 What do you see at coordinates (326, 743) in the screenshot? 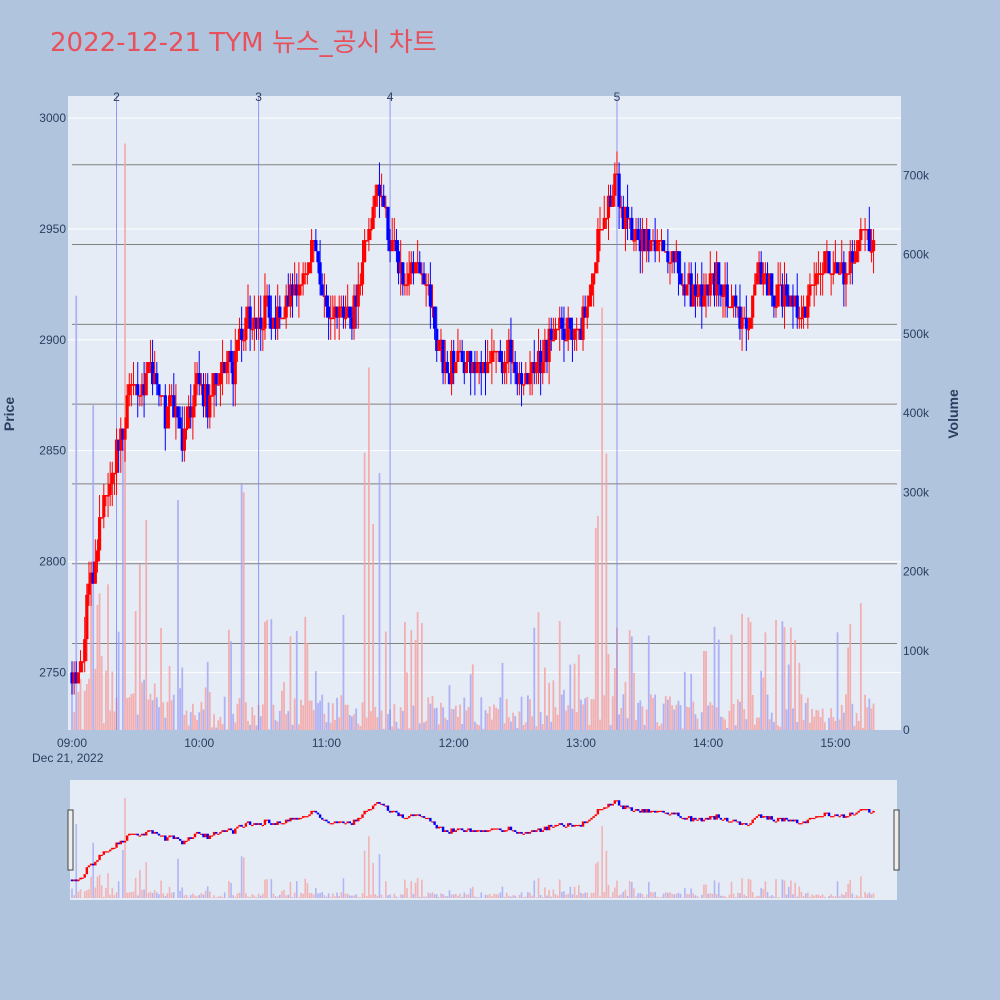
I see `time-tick-label: 11:00` at bounding box center [326, 743].